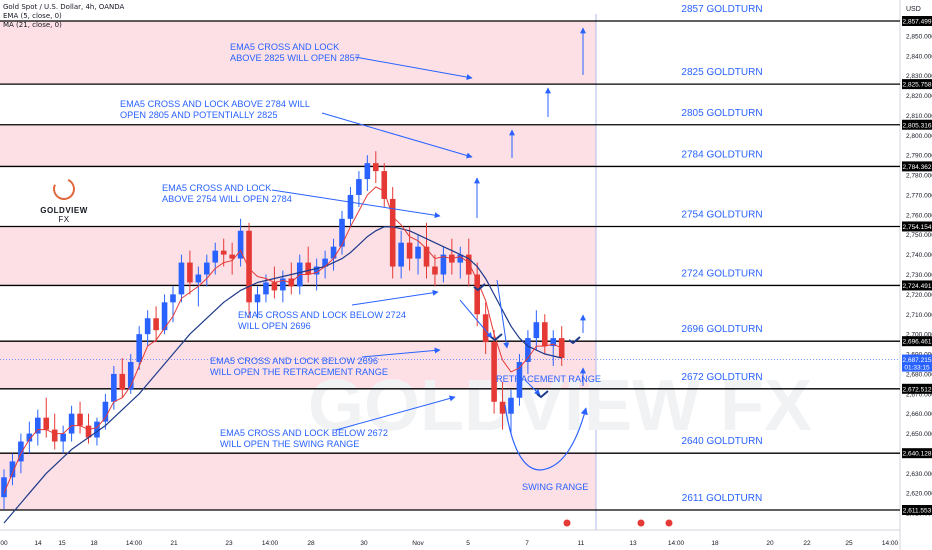 The image size is (932, 550). What do you see at coordinates (721, 441) in the screenshot?
I see `goldturn-label: 2640 GOLDTURN` at bounding box center [721, 441].